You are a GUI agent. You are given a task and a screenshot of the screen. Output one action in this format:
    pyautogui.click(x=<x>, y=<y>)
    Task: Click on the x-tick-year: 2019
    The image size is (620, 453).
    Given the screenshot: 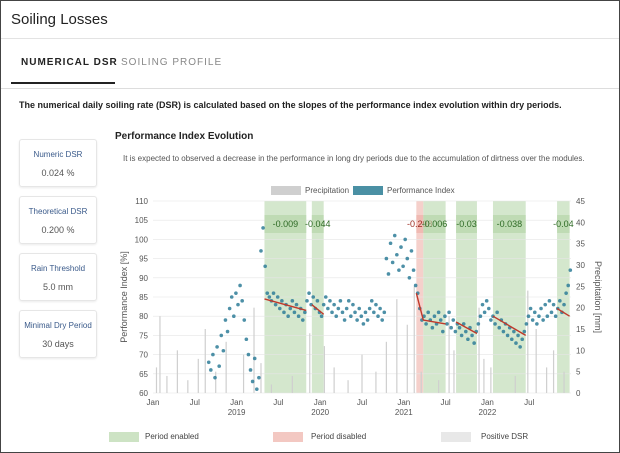 What is the action you would take?
    pyautogui.click(x=237, y=412)
    